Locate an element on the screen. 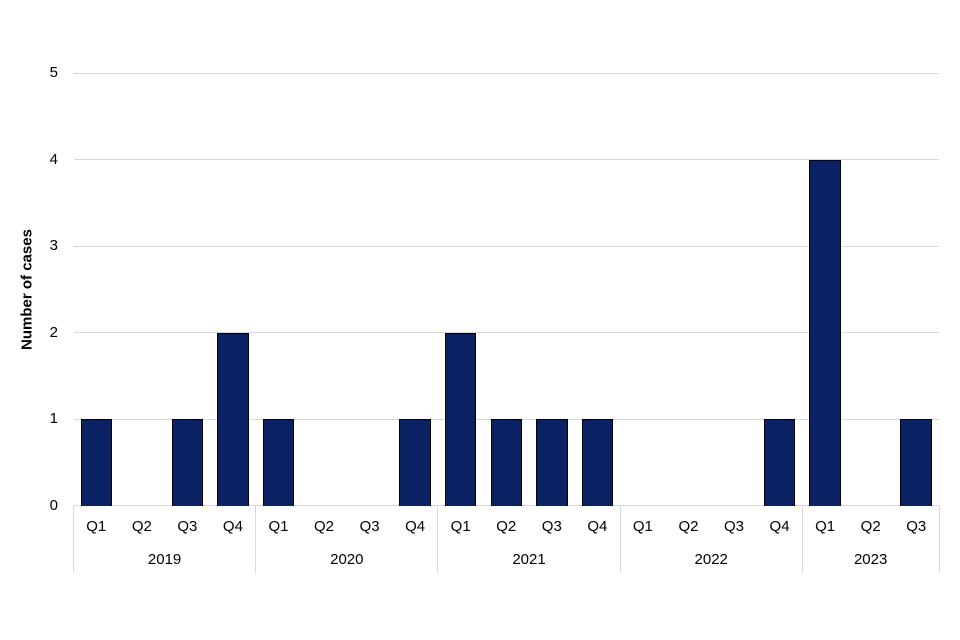  year-label-2019: 2019 is located at coordinates (164, 559).